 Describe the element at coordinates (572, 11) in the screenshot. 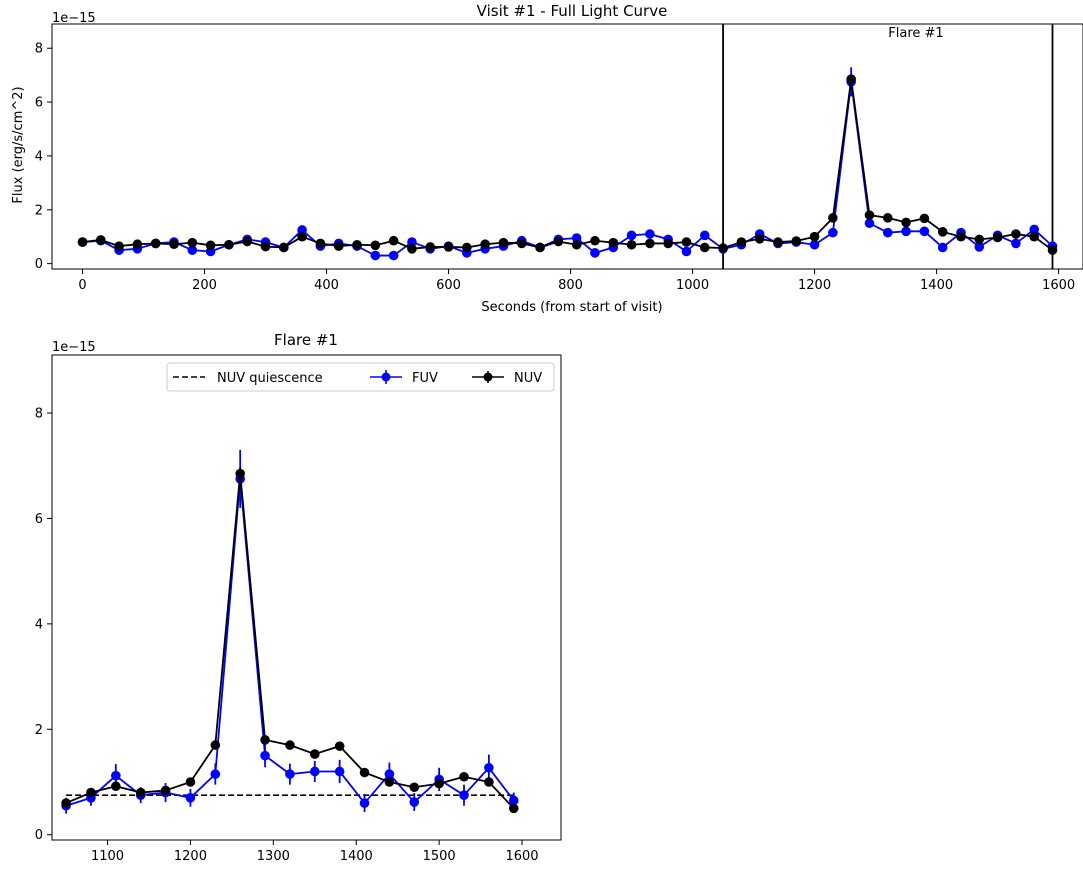

I see `chart1-title: Visit #1 - Full Light Curve` at that location.